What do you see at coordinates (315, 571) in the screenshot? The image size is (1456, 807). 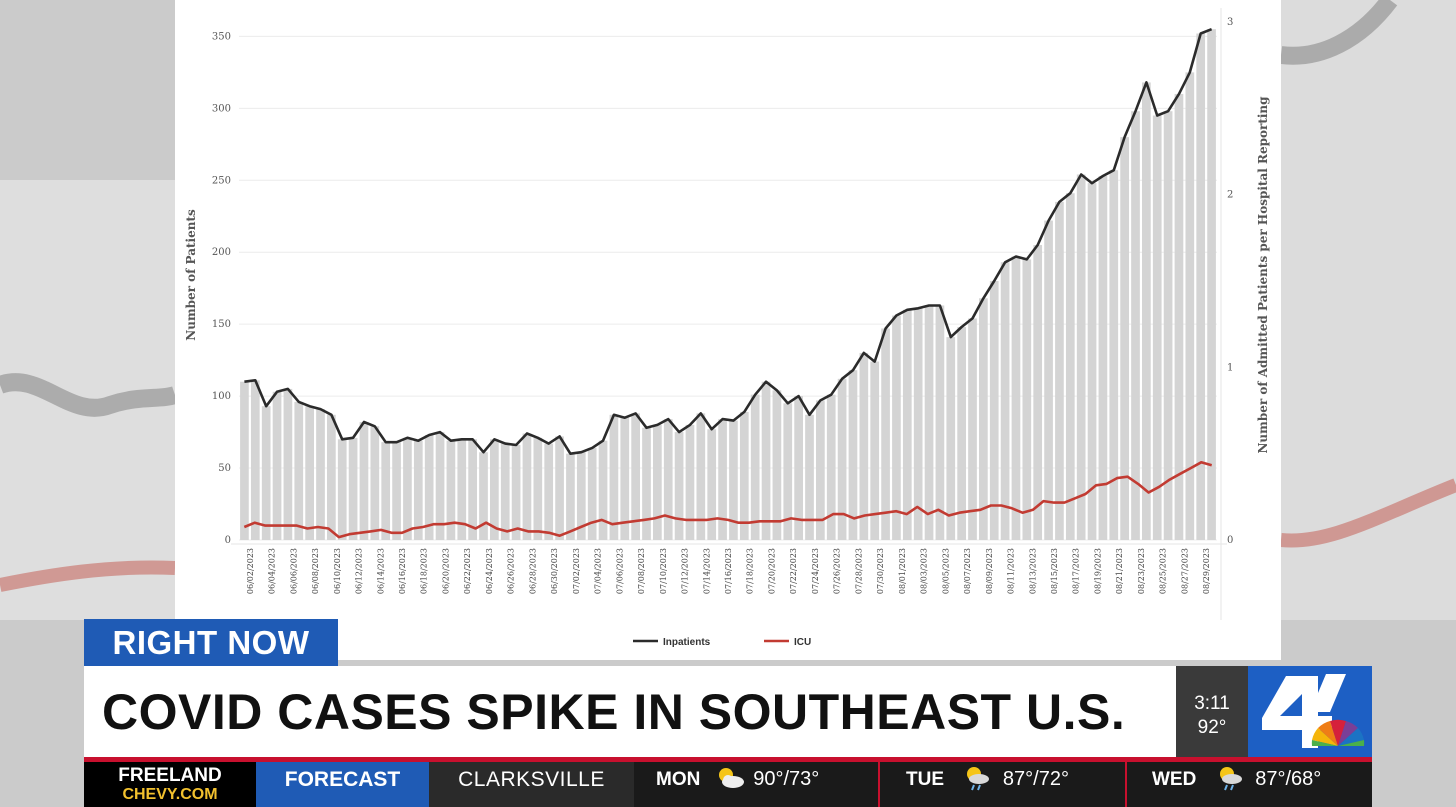 I see `x-tick-label: 06/08/2023` at bounding box center [315, 571].